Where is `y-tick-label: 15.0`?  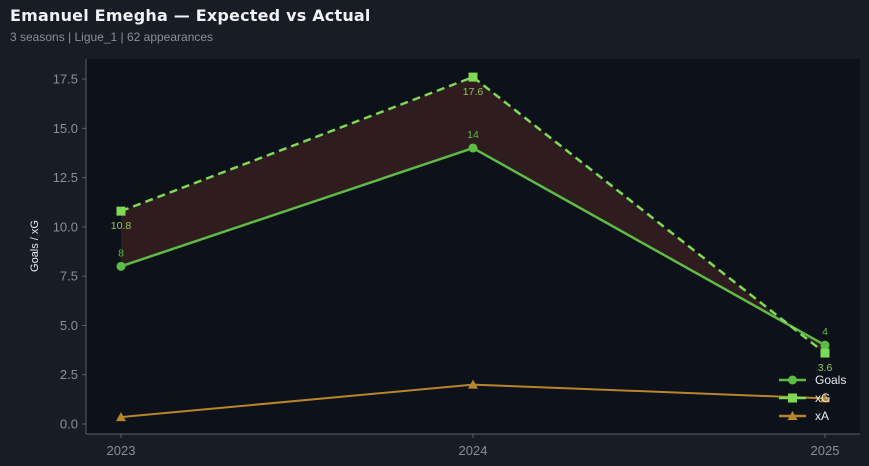
y-tick-label: 15.0 is located at coordinates (65, 128).